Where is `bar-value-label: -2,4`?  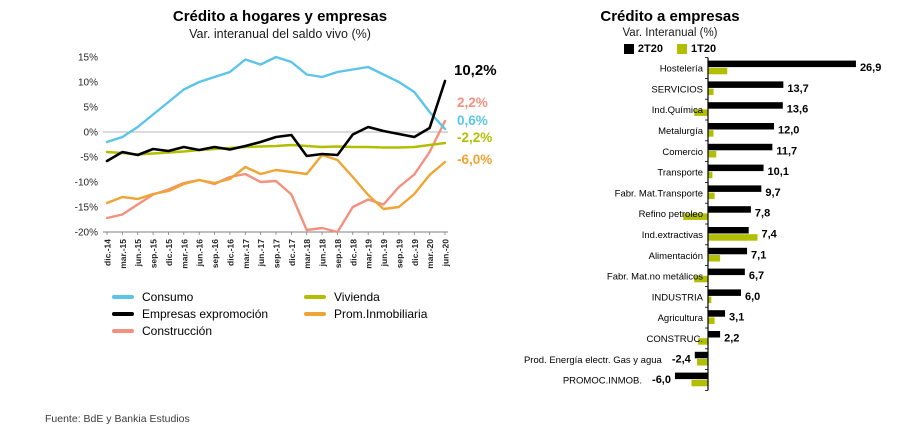 bar-value-label: -2,4 is located at coordinates (682, 359).